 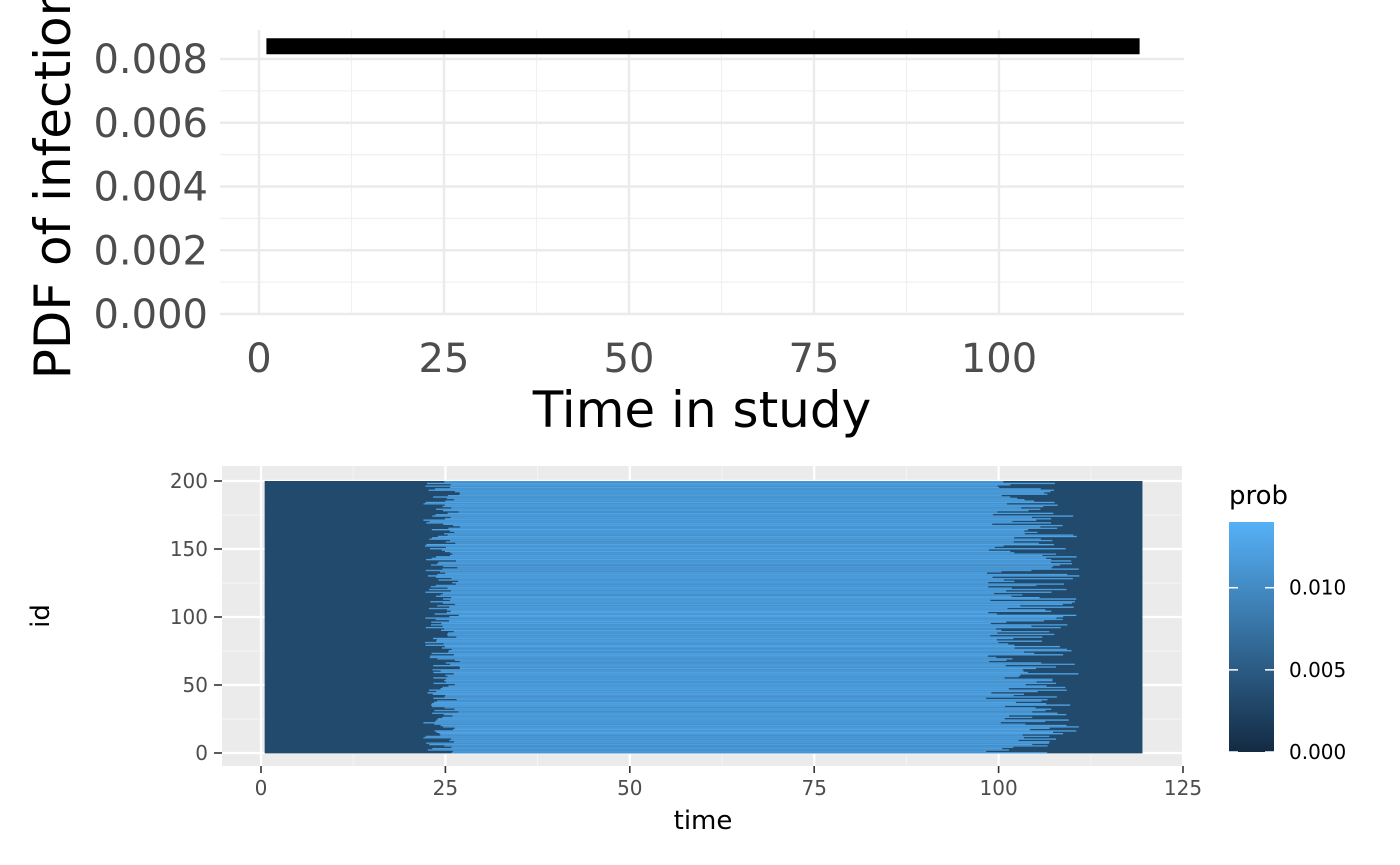 I want to click on prob-legend: prob 0.000 0.005 0.010, so click(x=1287, y=622).